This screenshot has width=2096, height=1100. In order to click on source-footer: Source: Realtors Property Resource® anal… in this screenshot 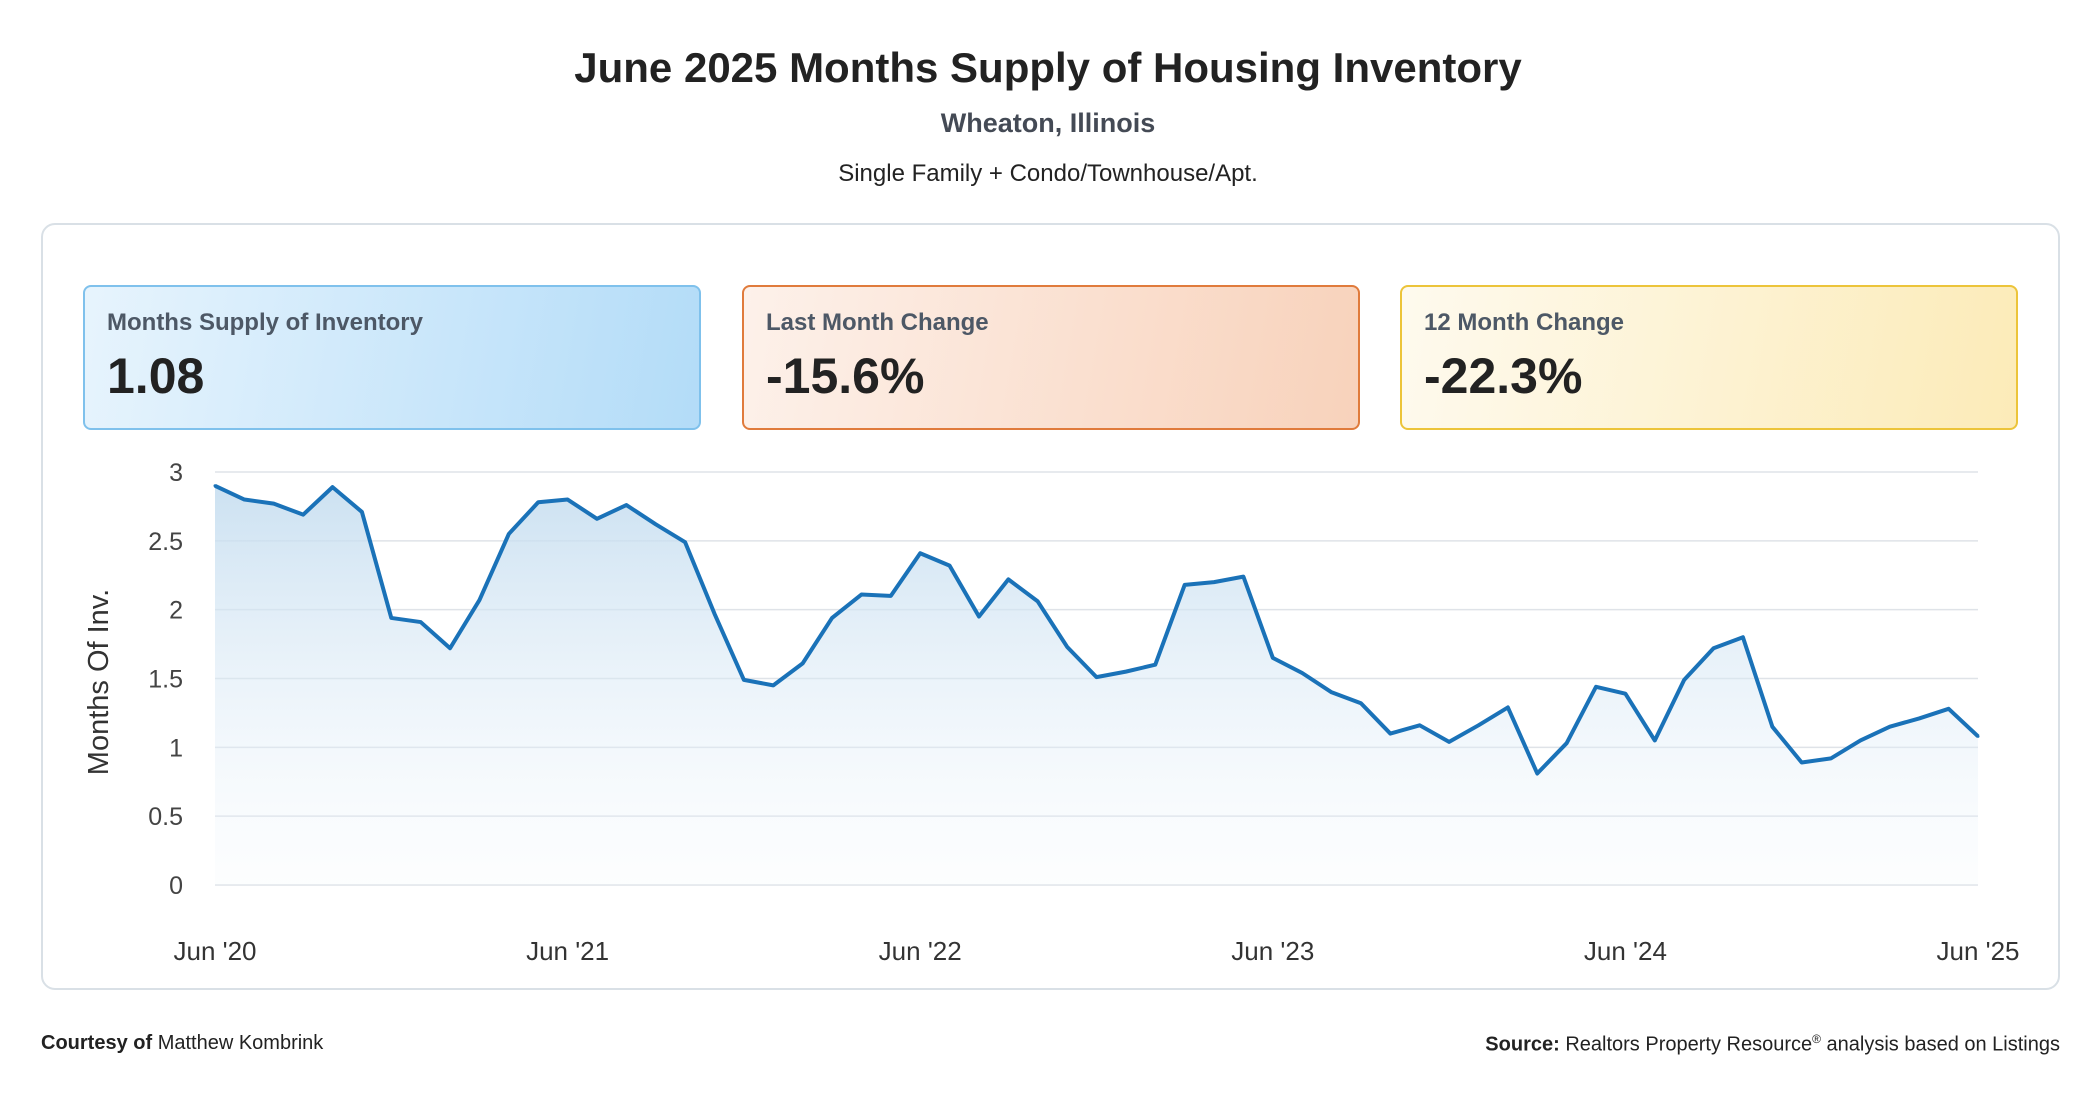, I will do `click(1772, 1044)`.